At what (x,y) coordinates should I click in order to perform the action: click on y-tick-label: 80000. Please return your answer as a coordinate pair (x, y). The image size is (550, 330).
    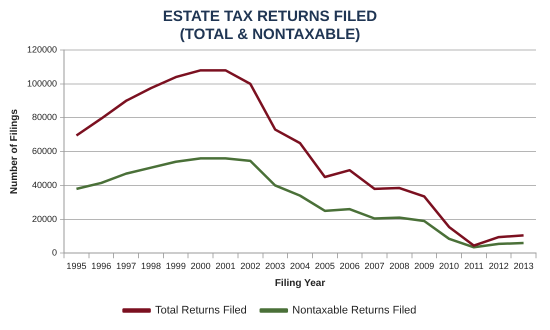
    Looking at the image, I should click on (45, 117).